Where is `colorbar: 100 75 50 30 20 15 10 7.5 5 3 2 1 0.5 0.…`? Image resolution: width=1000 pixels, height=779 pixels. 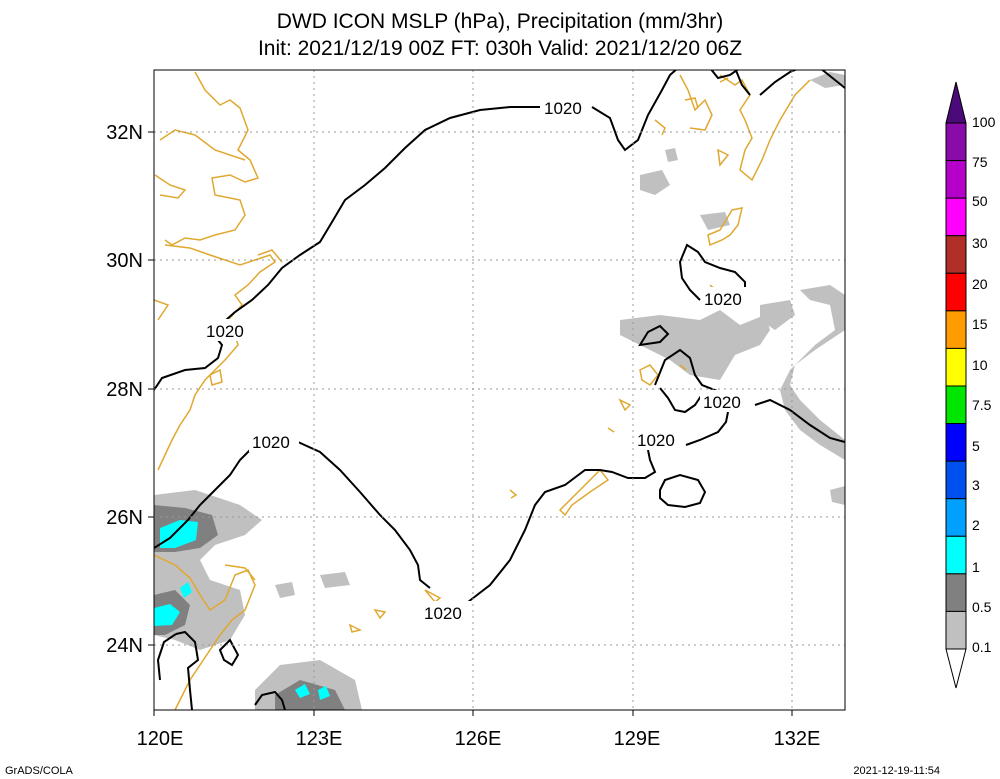 colorbar: 100 75 50 30 20 15 10 7.5 5 3 2 1 0.5 0.… is located at coordinates (970, 385).